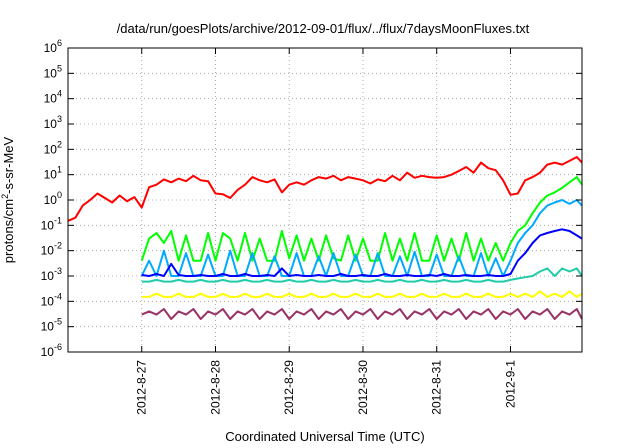  I want to click on y-tick-label: 10⁻³, so click(51, 274).